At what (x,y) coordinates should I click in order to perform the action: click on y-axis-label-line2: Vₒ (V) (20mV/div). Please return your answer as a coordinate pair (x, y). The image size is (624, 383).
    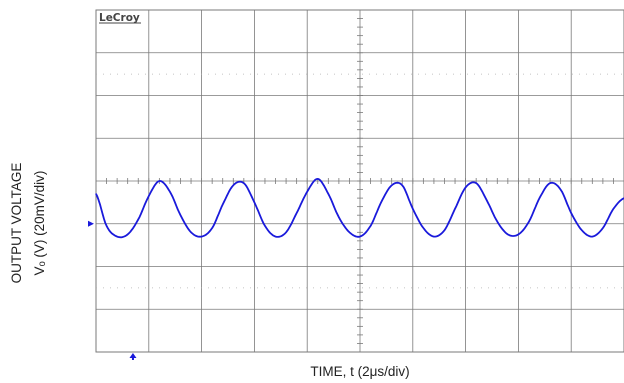
    Looking at the image, I should click on (39, 223).